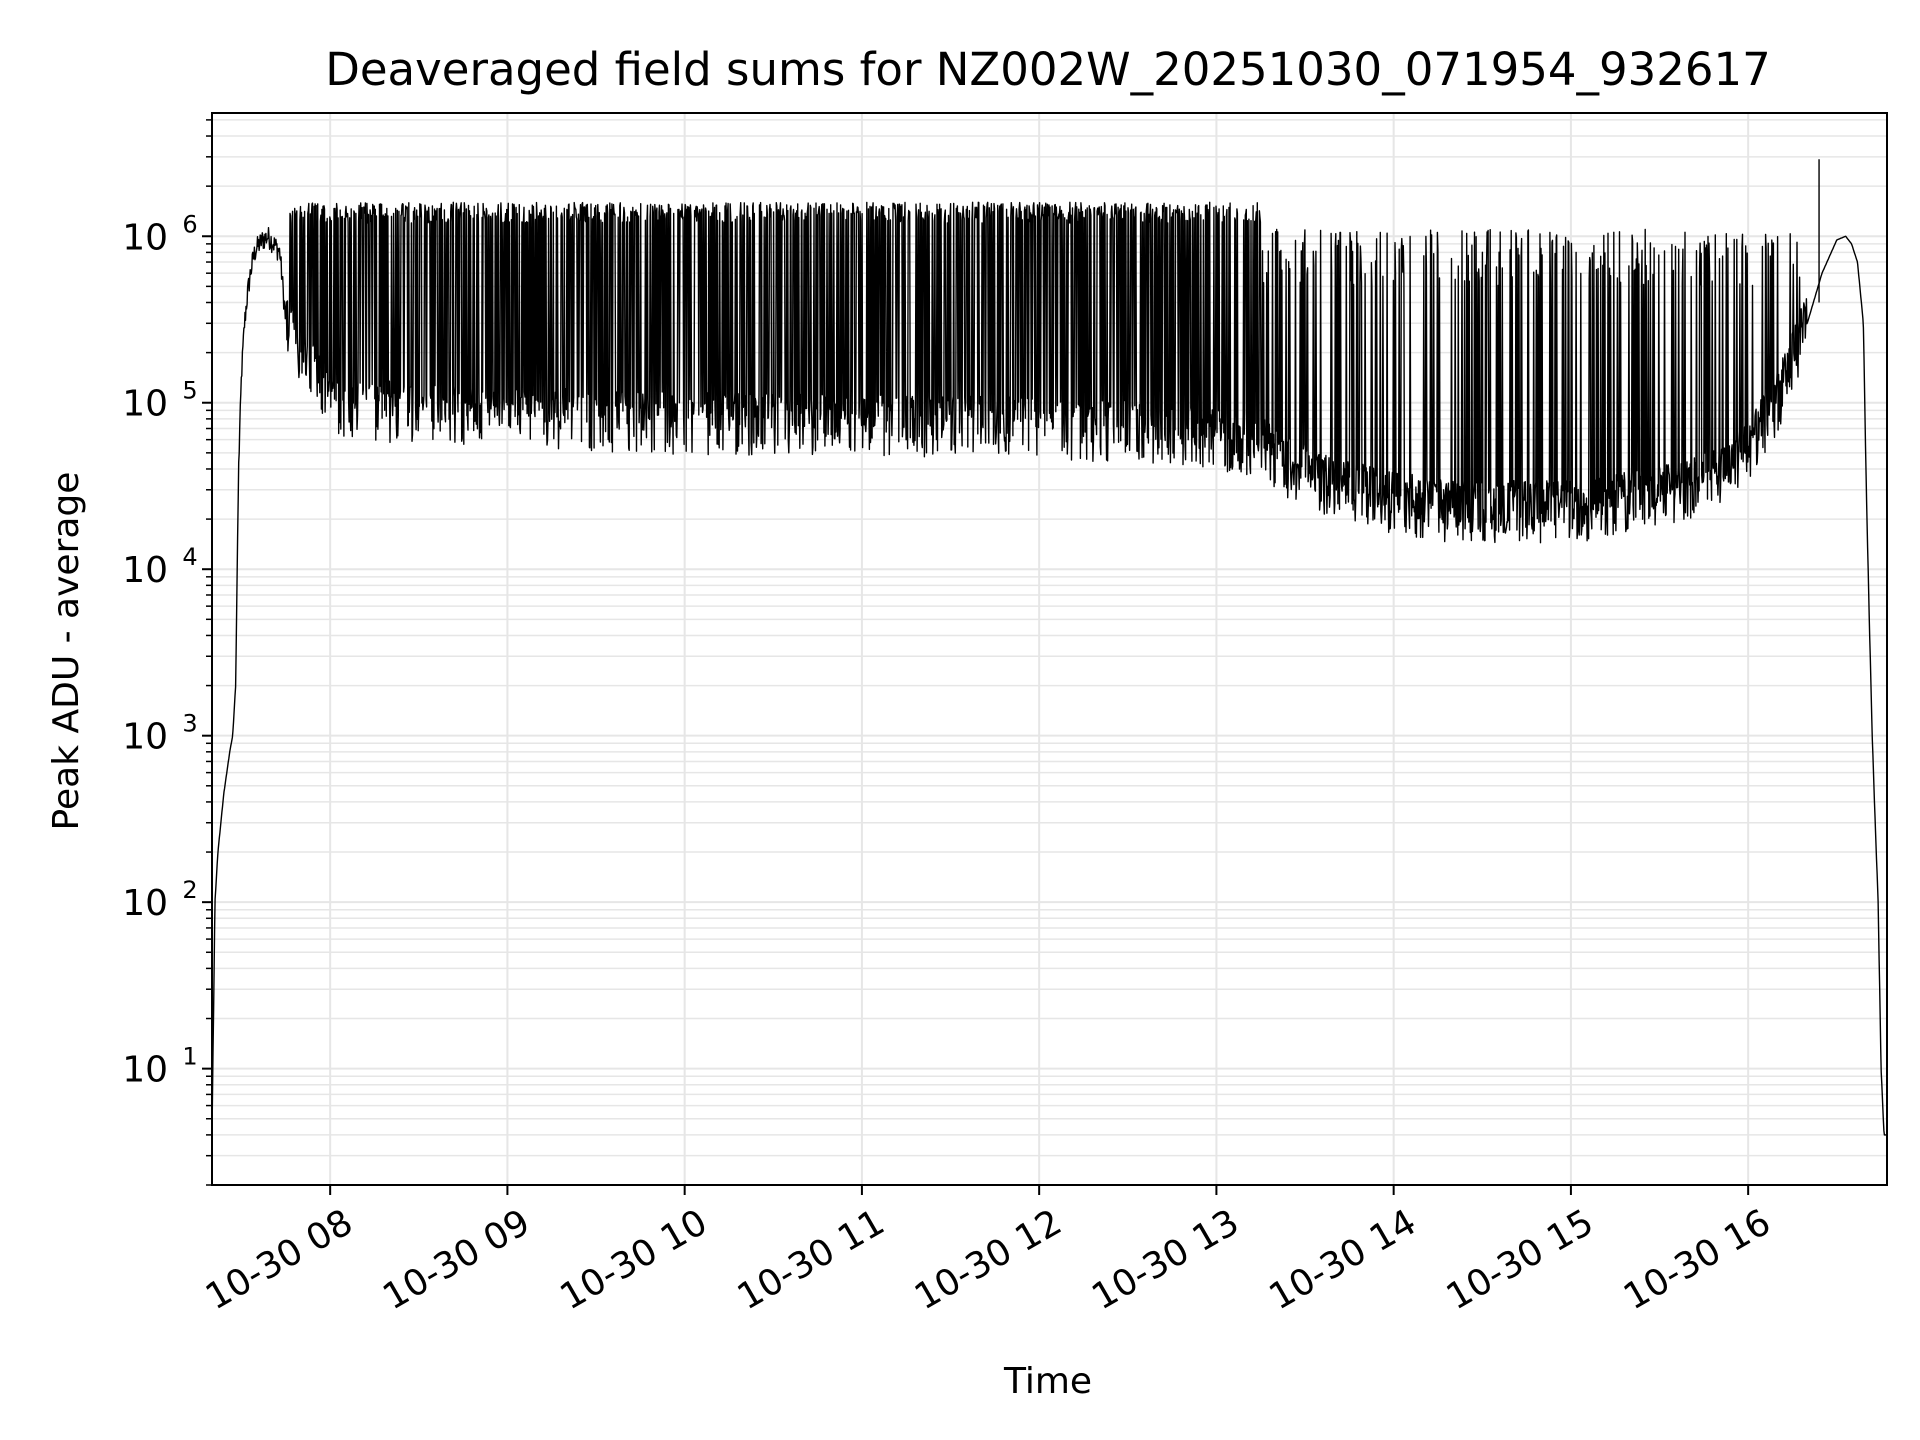 This screenshot has height=1440, width=1920. Describe the element at coordinates (189, 391) in the screenshot. I see `y-tick-exponent: 5` at that location.